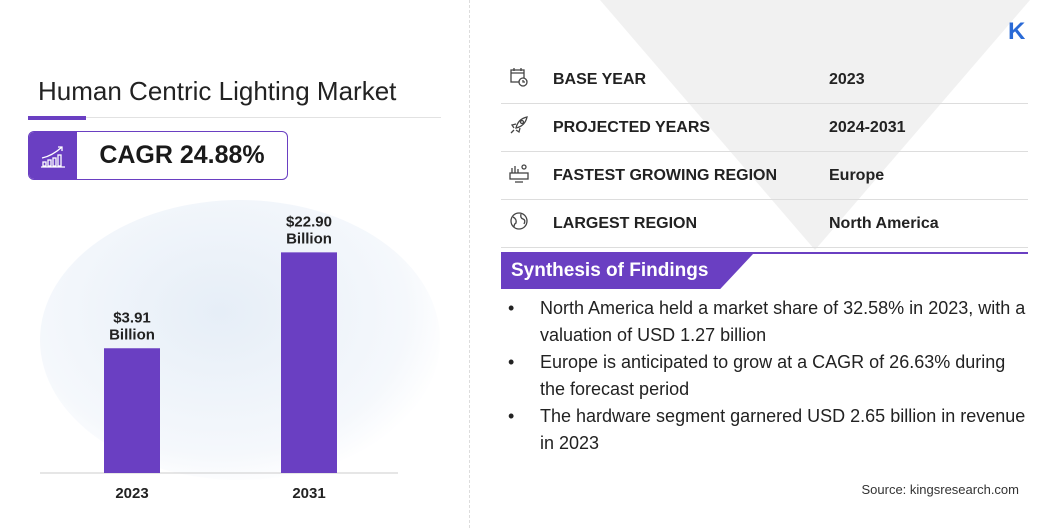  Describe the element at coordinates (309, 362) in the screenshot. I see `bar-2031` at that location.